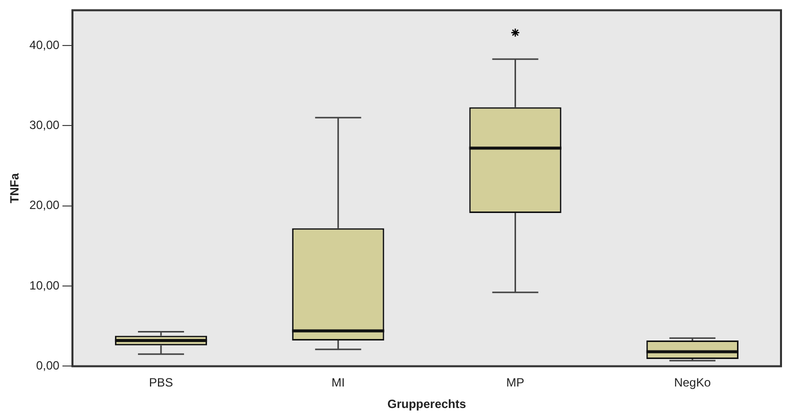 The image size is (787, 418). Describe the element at coordinates (161, 383) in the screenshot. I see `x-tick-label: PBS` at that location.